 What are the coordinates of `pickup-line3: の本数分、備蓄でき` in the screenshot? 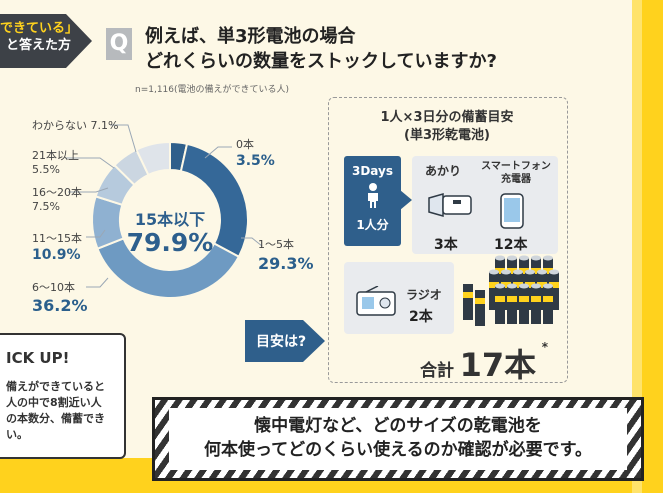 It's located at (55, 418).